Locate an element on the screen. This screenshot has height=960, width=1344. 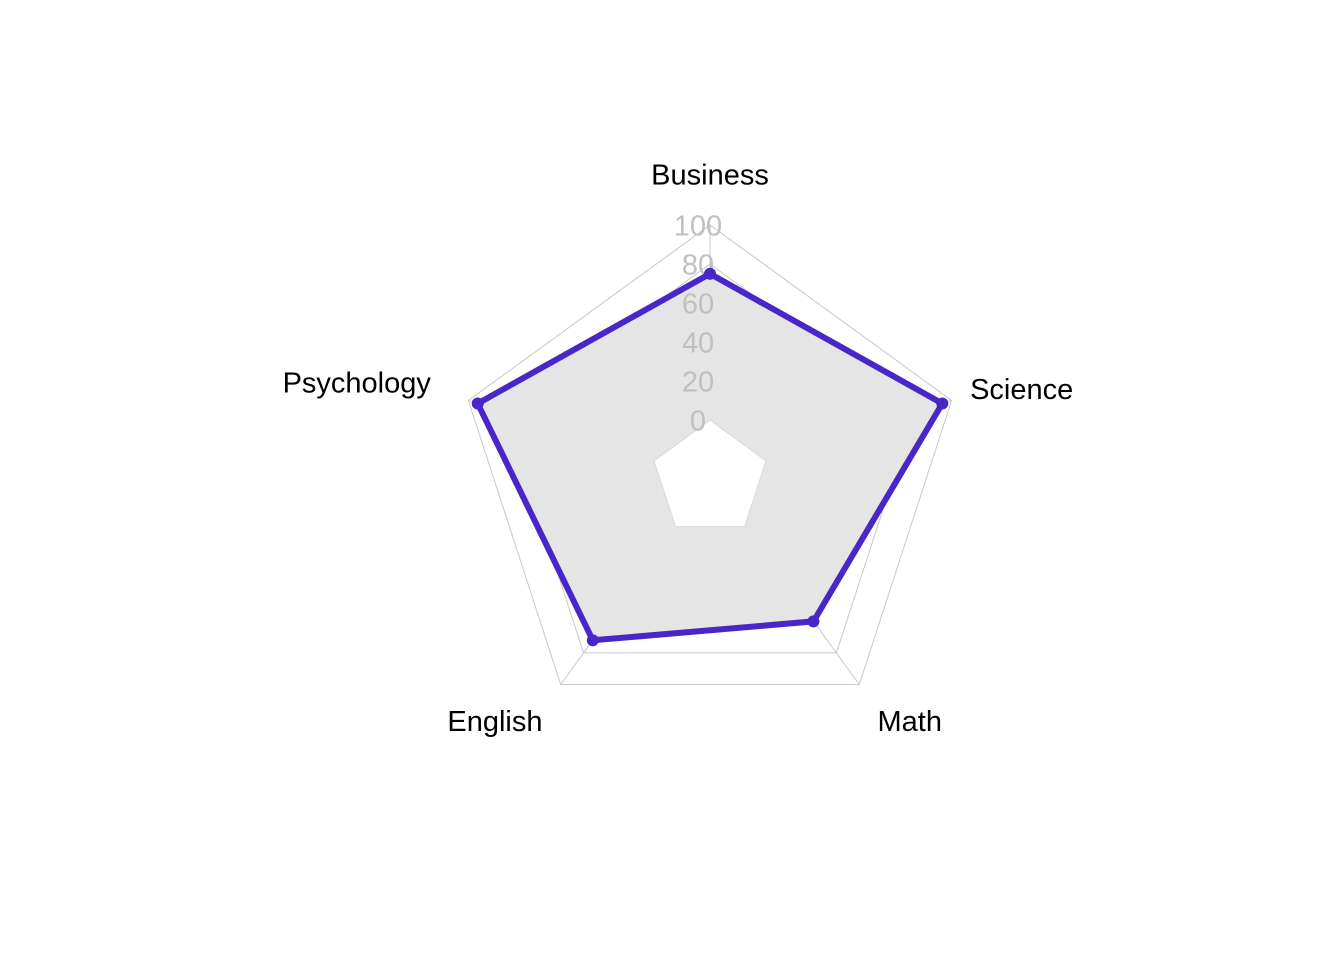
radial-tick-label-20: 20 is located at coordinates (698, 383).